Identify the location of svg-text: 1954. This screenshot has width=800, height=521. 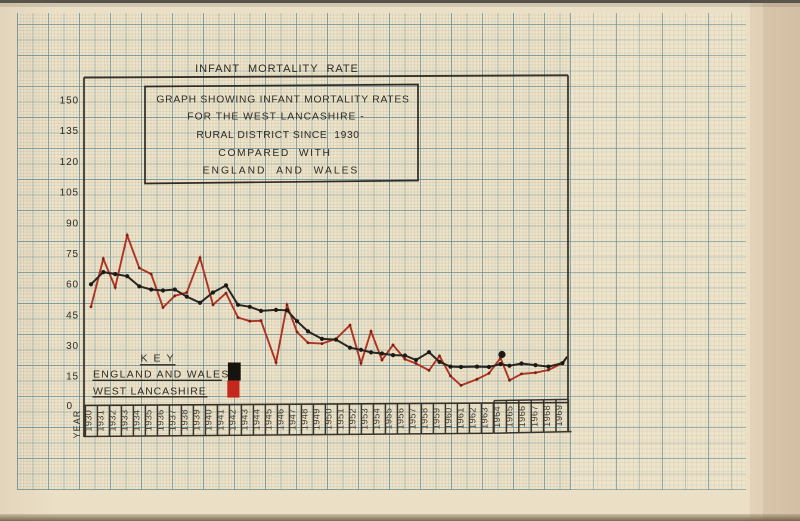
(376, 419).